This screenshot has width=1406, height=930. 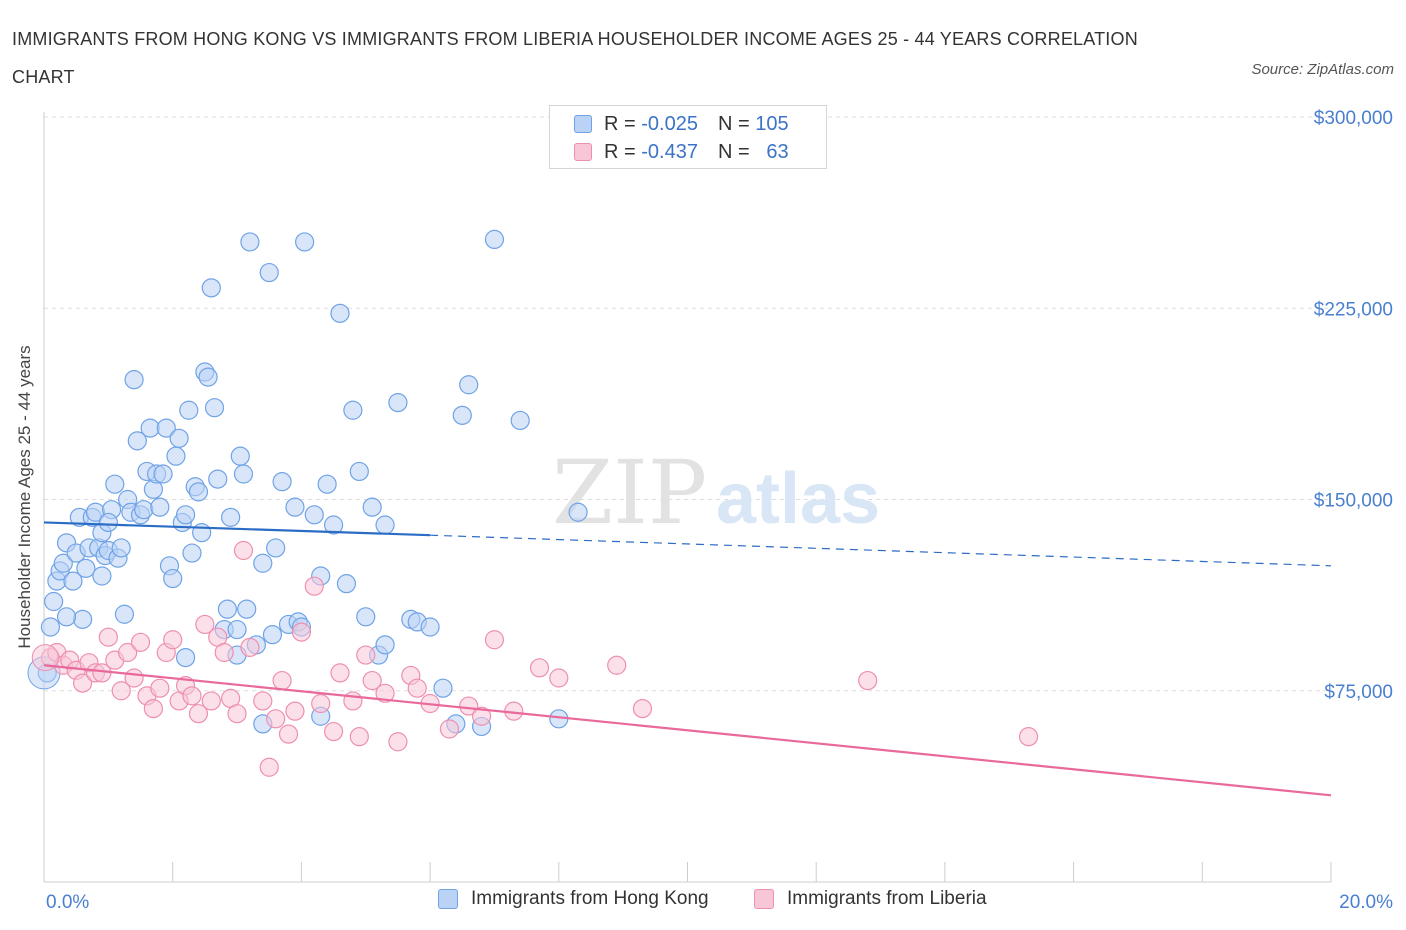 What do you see at coordinates (870, 899) in the screenshot?
I see `legend-item-liberia: Immigrants from Liberia` at bounding box center [870, 899].